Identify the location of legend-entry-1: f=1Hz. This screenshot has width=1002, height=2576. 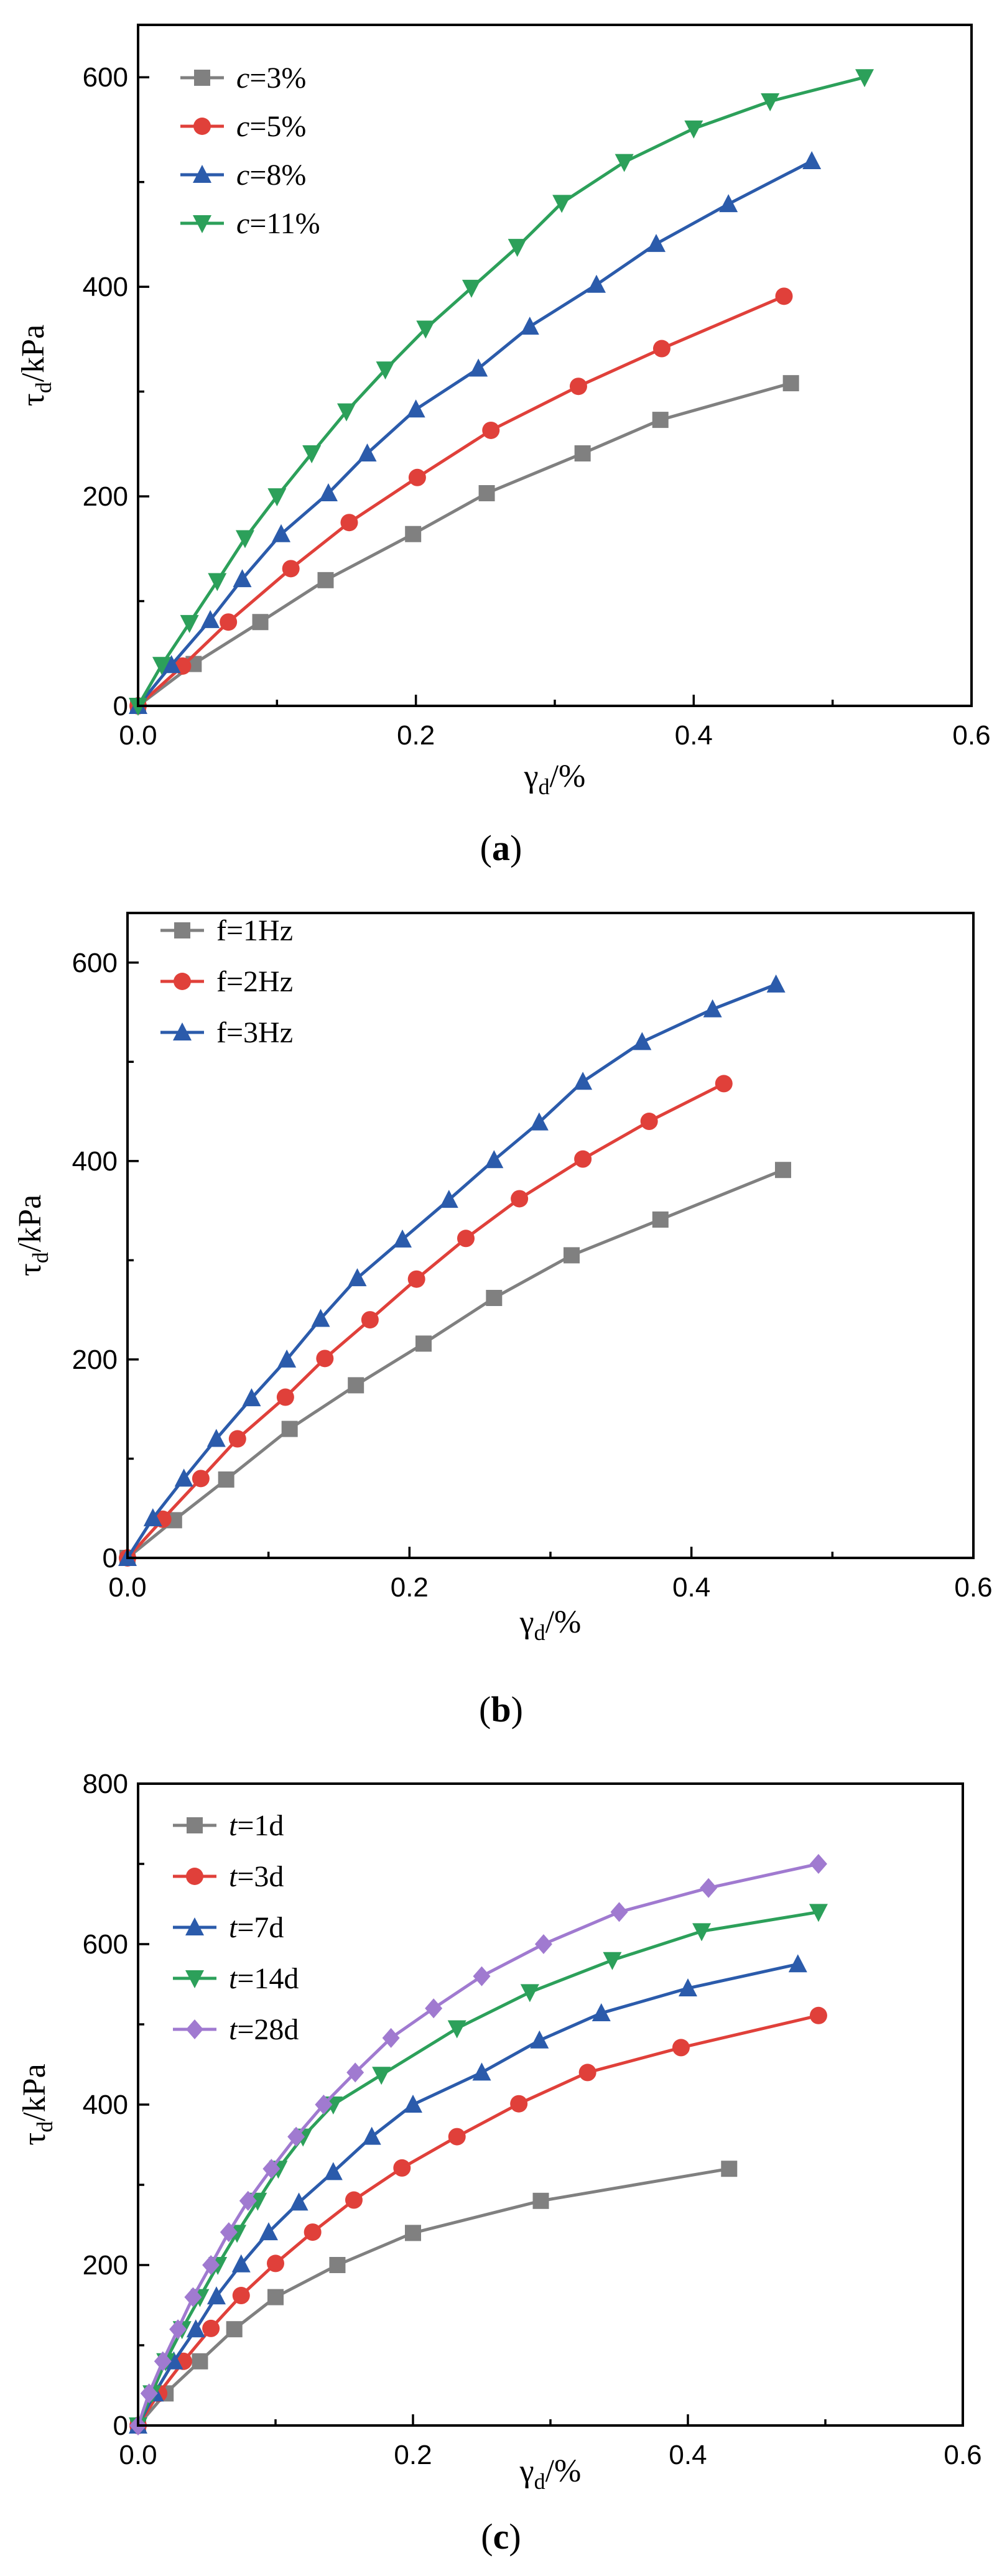
(226, 931).